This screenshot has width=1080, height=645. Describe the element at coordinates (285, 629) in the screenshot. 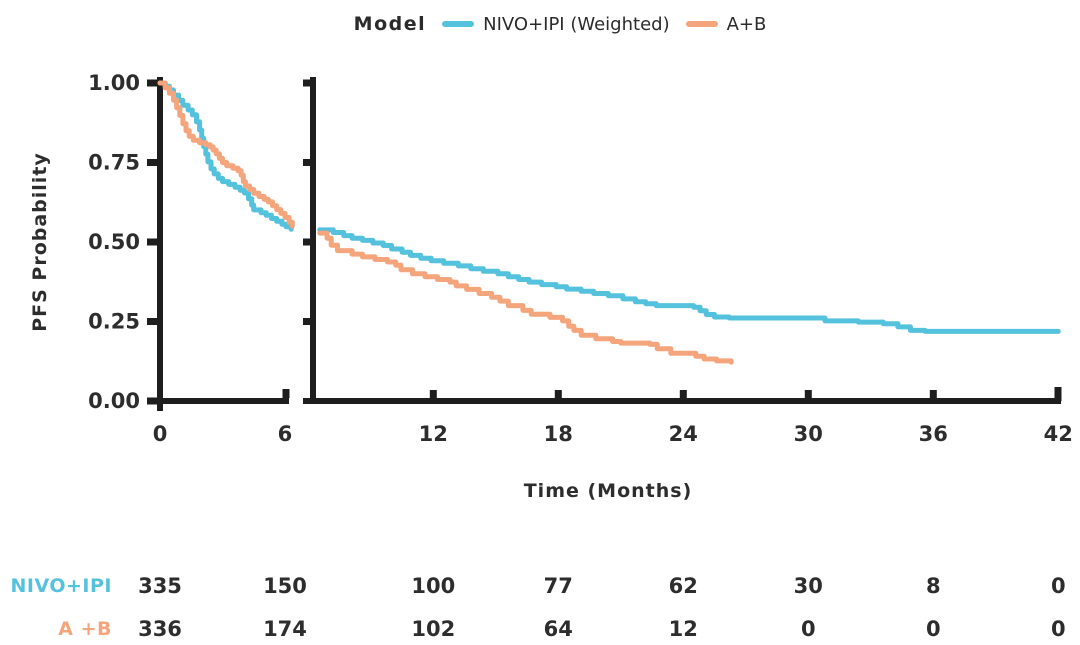

I see `risk-count: 174` at that location.